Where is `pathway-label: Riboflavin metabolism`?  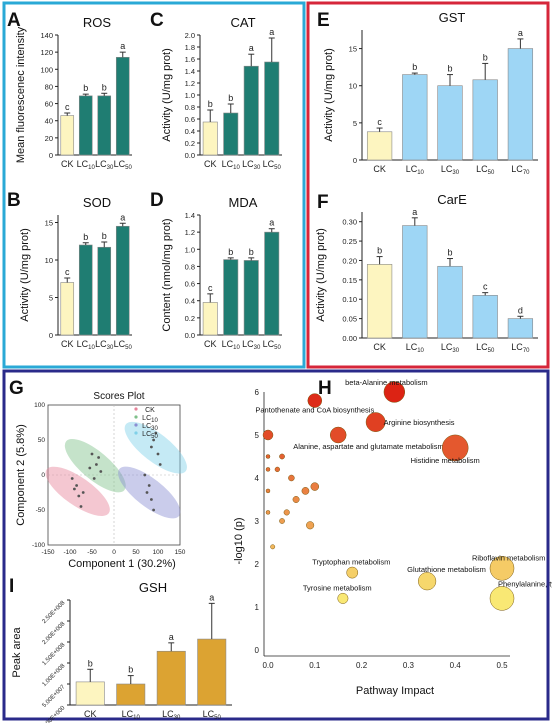 pathway-label: Riboflavin metabolism is located at coordinates (508, 557).